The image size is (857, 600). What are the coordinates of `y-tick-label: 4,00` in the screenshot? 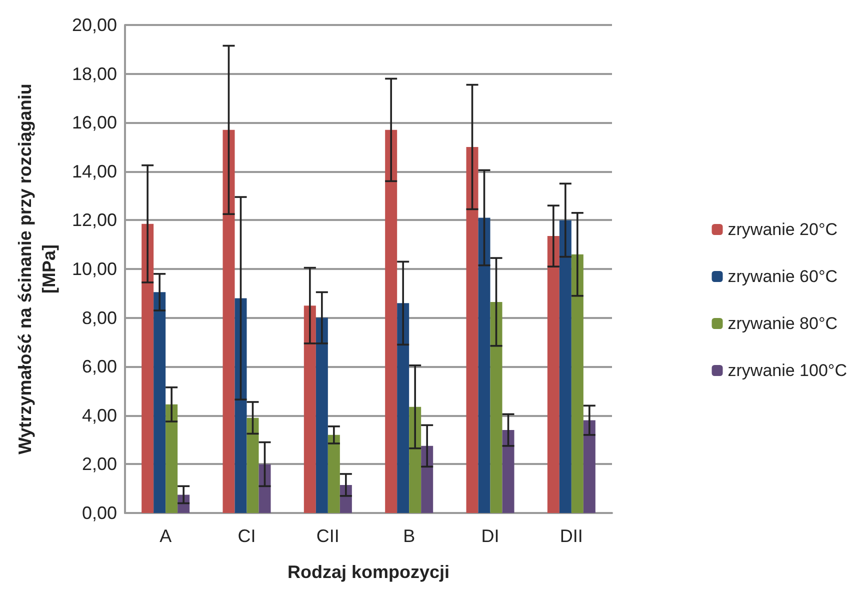 It's located at (99, 415).